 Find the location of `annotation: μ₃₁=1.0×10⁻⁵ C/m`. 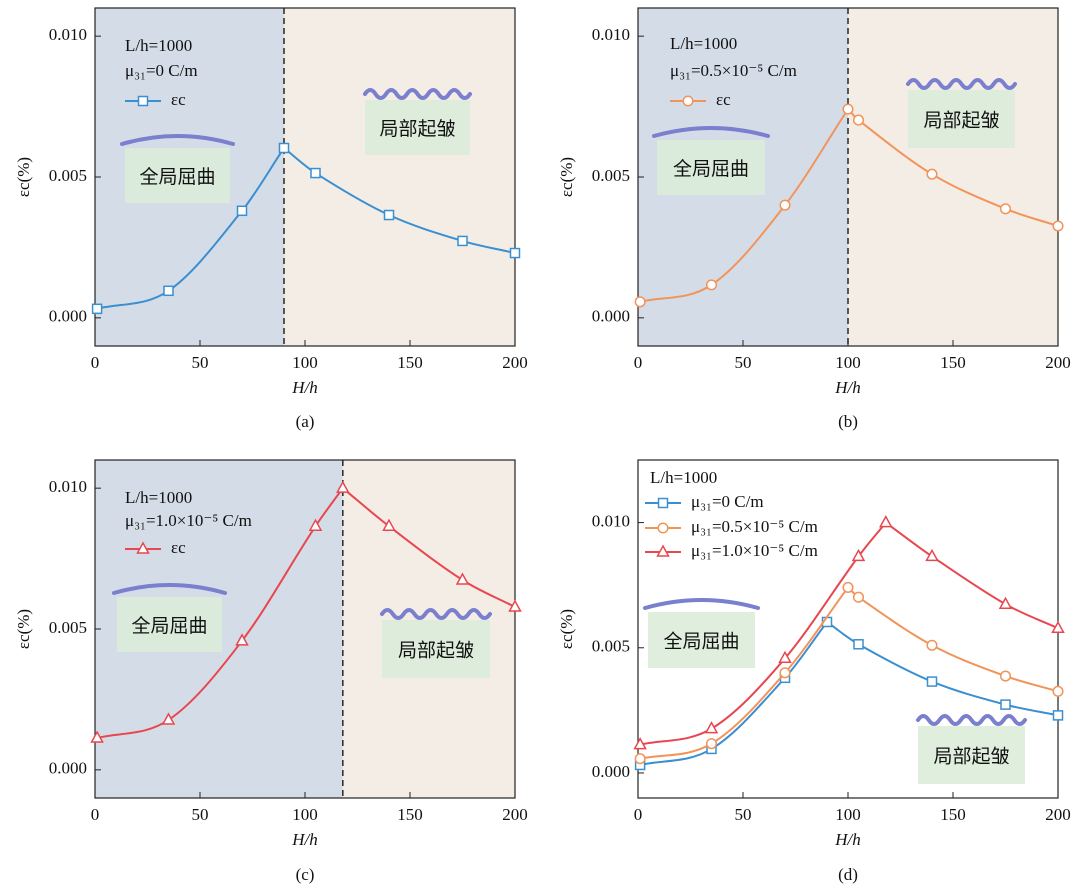

annotation: μ₃₁=1.0×10⁻⁵ C/m is located at coordinates (188, 520).